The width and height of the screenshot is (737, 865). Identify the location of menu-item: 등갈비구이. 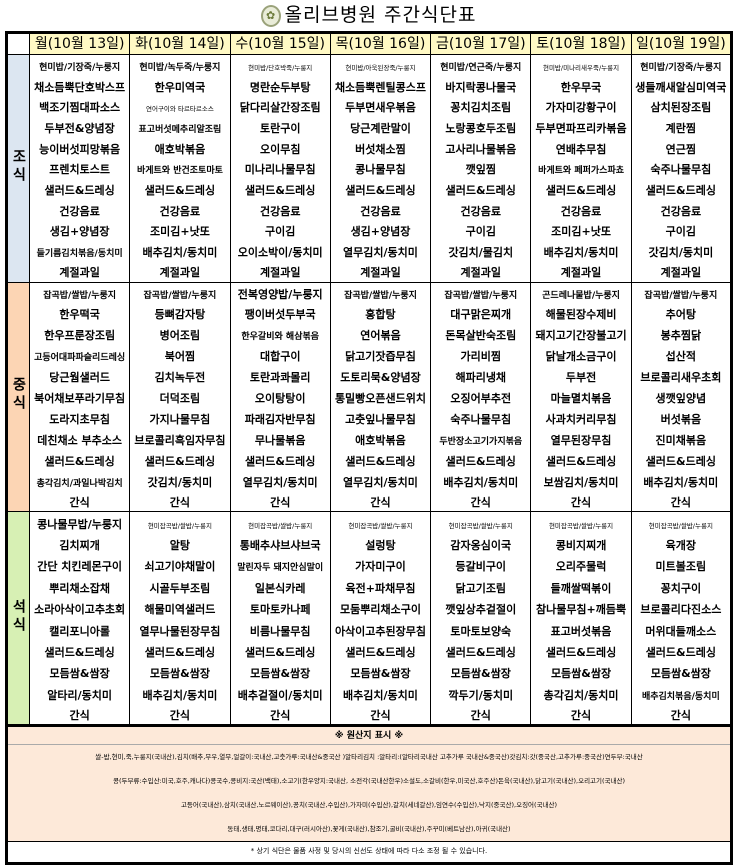
(481, 567).